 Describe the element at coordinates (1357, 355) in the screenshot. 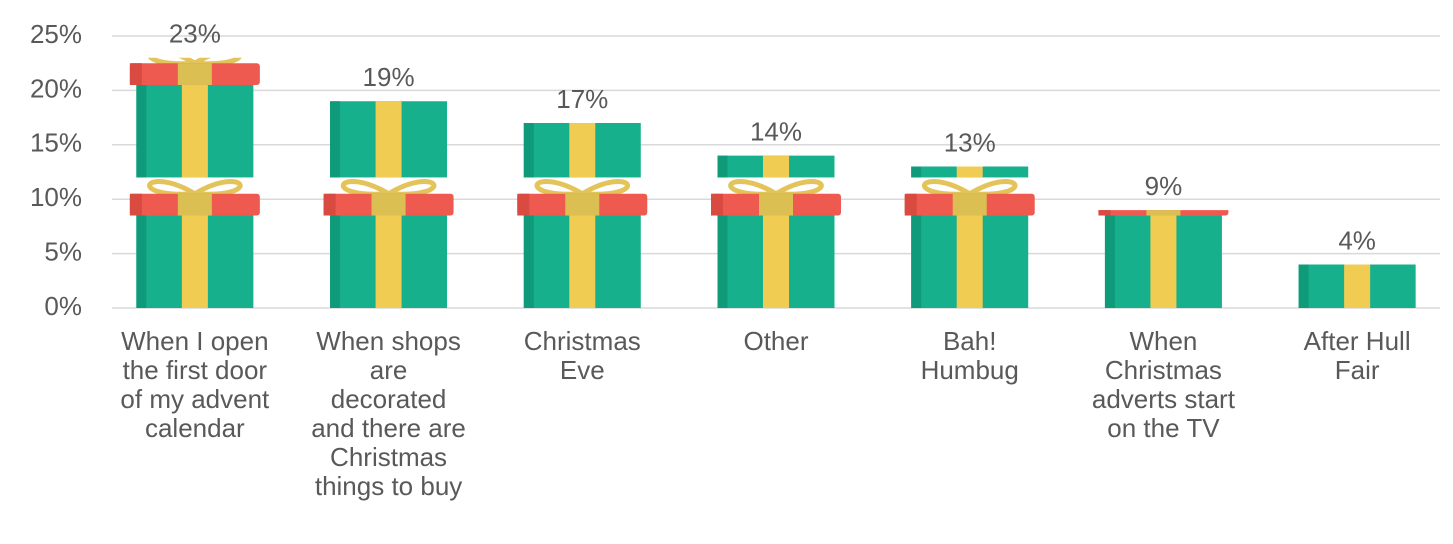

I see `x-tick-label: After Hull Fair` at that location.